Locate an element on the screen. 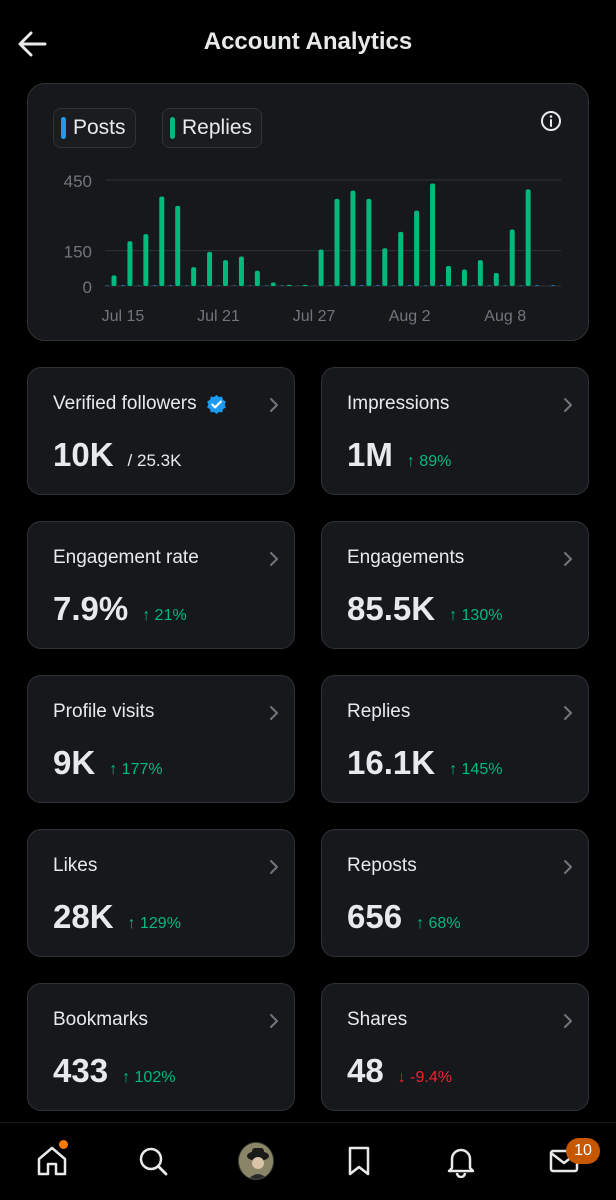  legend-posts-label: Posts is located at coordinates (99, 127).